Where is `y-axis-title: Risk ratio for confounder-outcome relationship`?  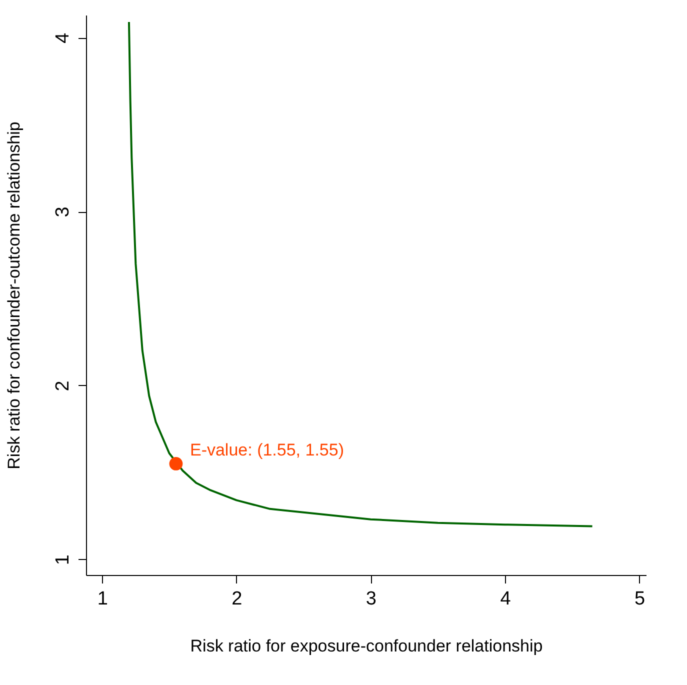 y-axis-title: Risk ratio for confounder-outcome relationship is located at coordinates (14, 296).